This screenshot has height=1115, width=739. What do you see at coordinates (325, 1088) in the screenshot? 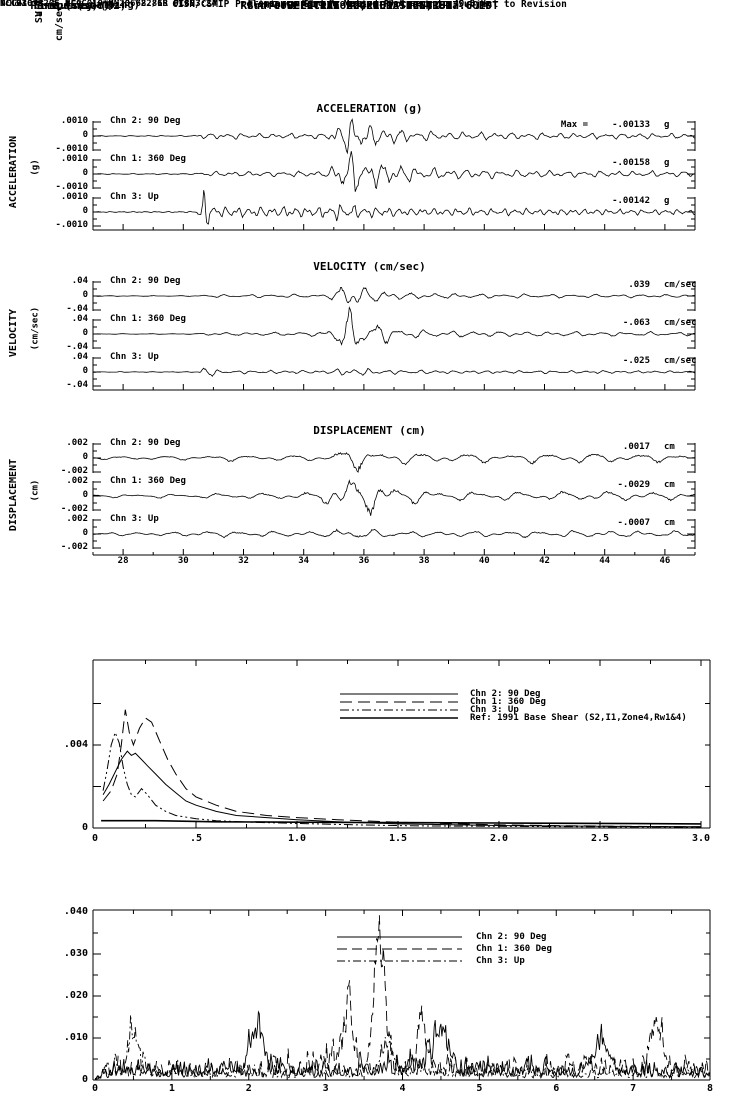
I see `fourier-xtick-label: 3` at bounding box center [325, 1088].